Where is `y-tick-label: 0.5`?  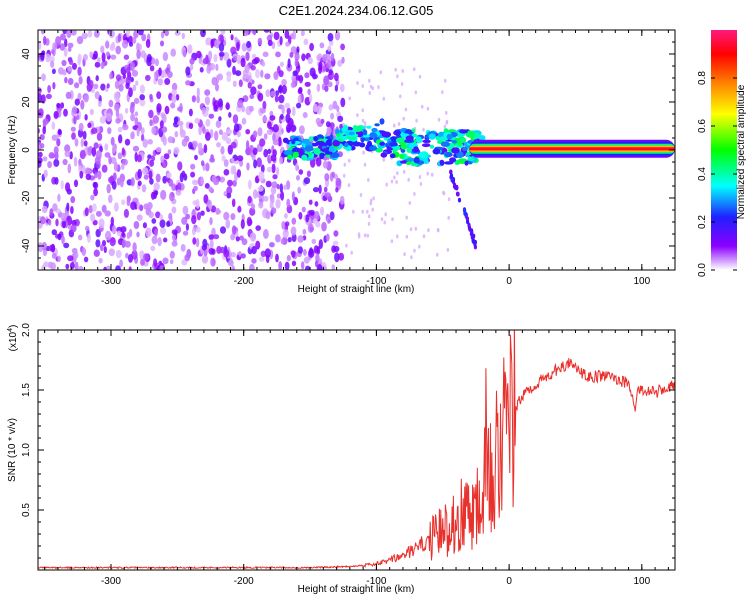
y-tick-label: 0.5 is located at coordinates (26, 510).